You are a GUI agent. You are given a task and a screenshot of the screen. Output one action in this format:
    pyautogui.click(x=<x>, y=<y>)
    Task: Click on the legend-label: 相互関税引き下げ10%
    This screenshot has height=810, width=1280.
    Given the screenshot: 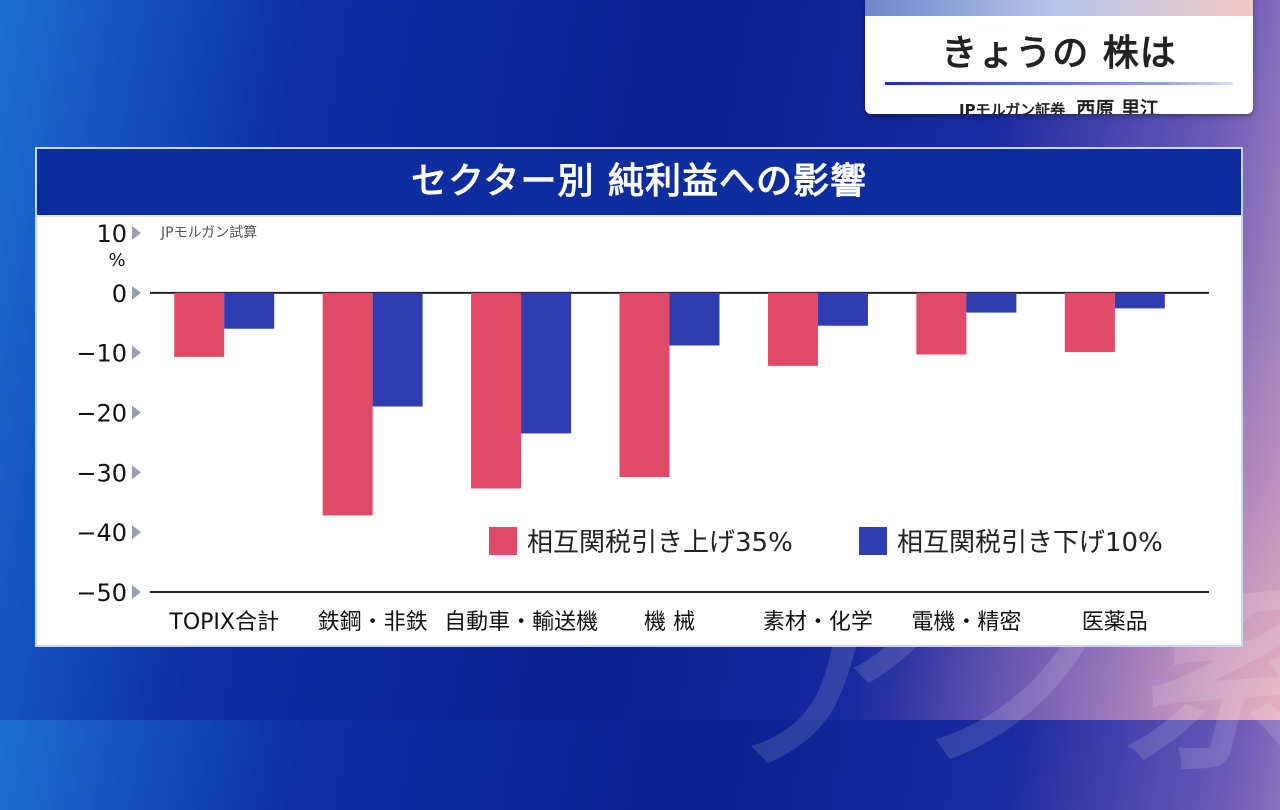 What is the action you would take?
    pyautogui.click(x=1030, y=543)
    